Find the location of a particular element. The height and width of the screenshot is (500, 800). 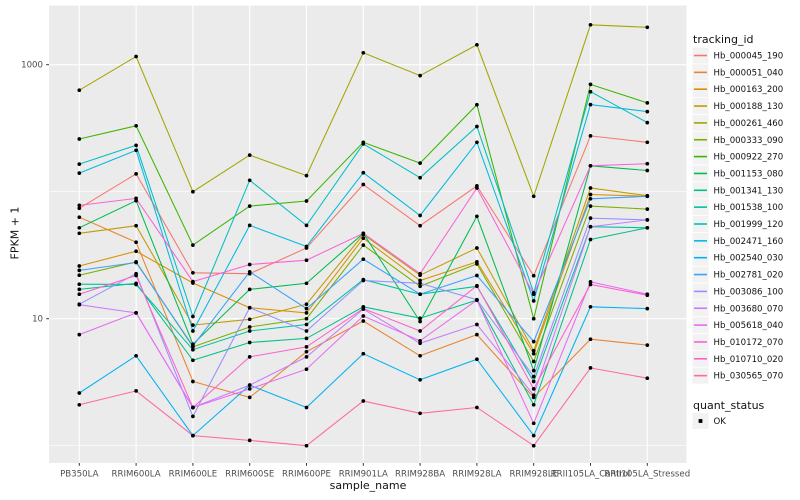

legend-label: Hb_000051_040 is located at coordinates (749, 73).